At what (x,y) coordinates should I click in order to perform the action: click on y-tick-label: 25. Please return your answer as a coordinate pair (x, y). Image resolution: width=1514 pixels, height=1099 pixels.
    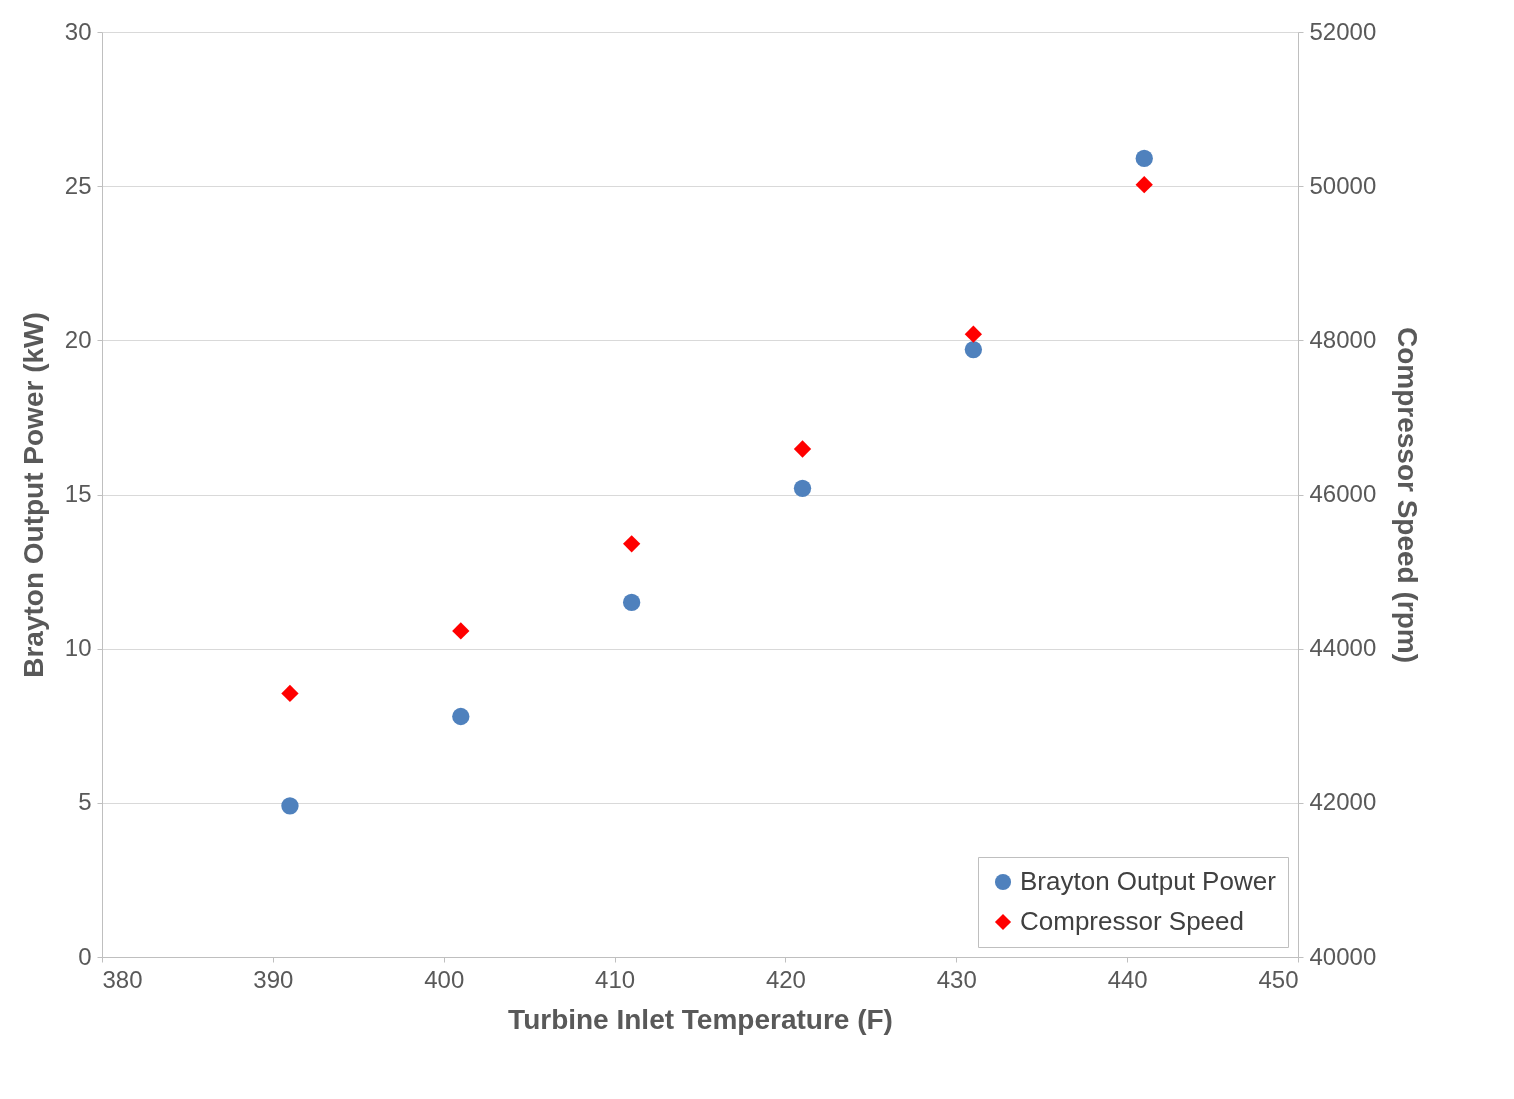
    Looking at the image, I should click on (78, 185).